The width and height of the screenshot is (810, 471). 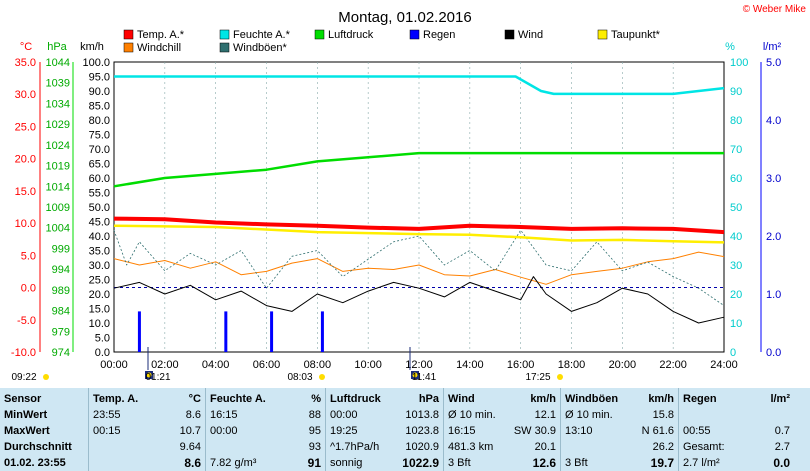 I want to click on pressure-axis-tick-5: 1019, so click(x=58, y=167).